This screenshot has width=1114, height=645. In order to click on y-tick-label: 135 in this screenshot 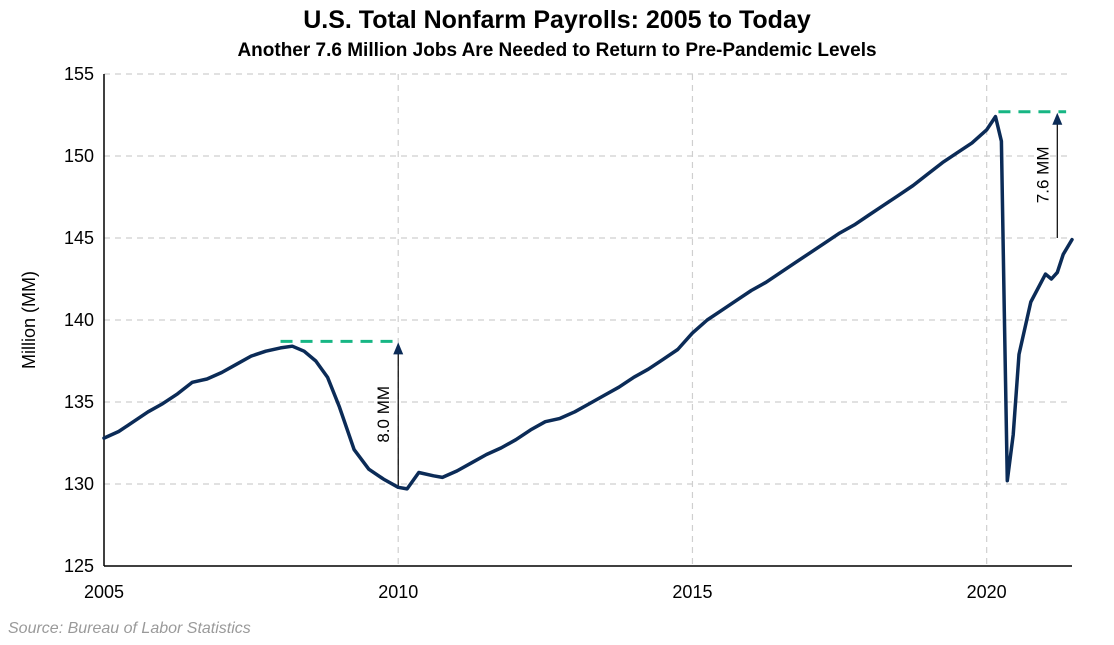, I will do `click(79, 402)`.